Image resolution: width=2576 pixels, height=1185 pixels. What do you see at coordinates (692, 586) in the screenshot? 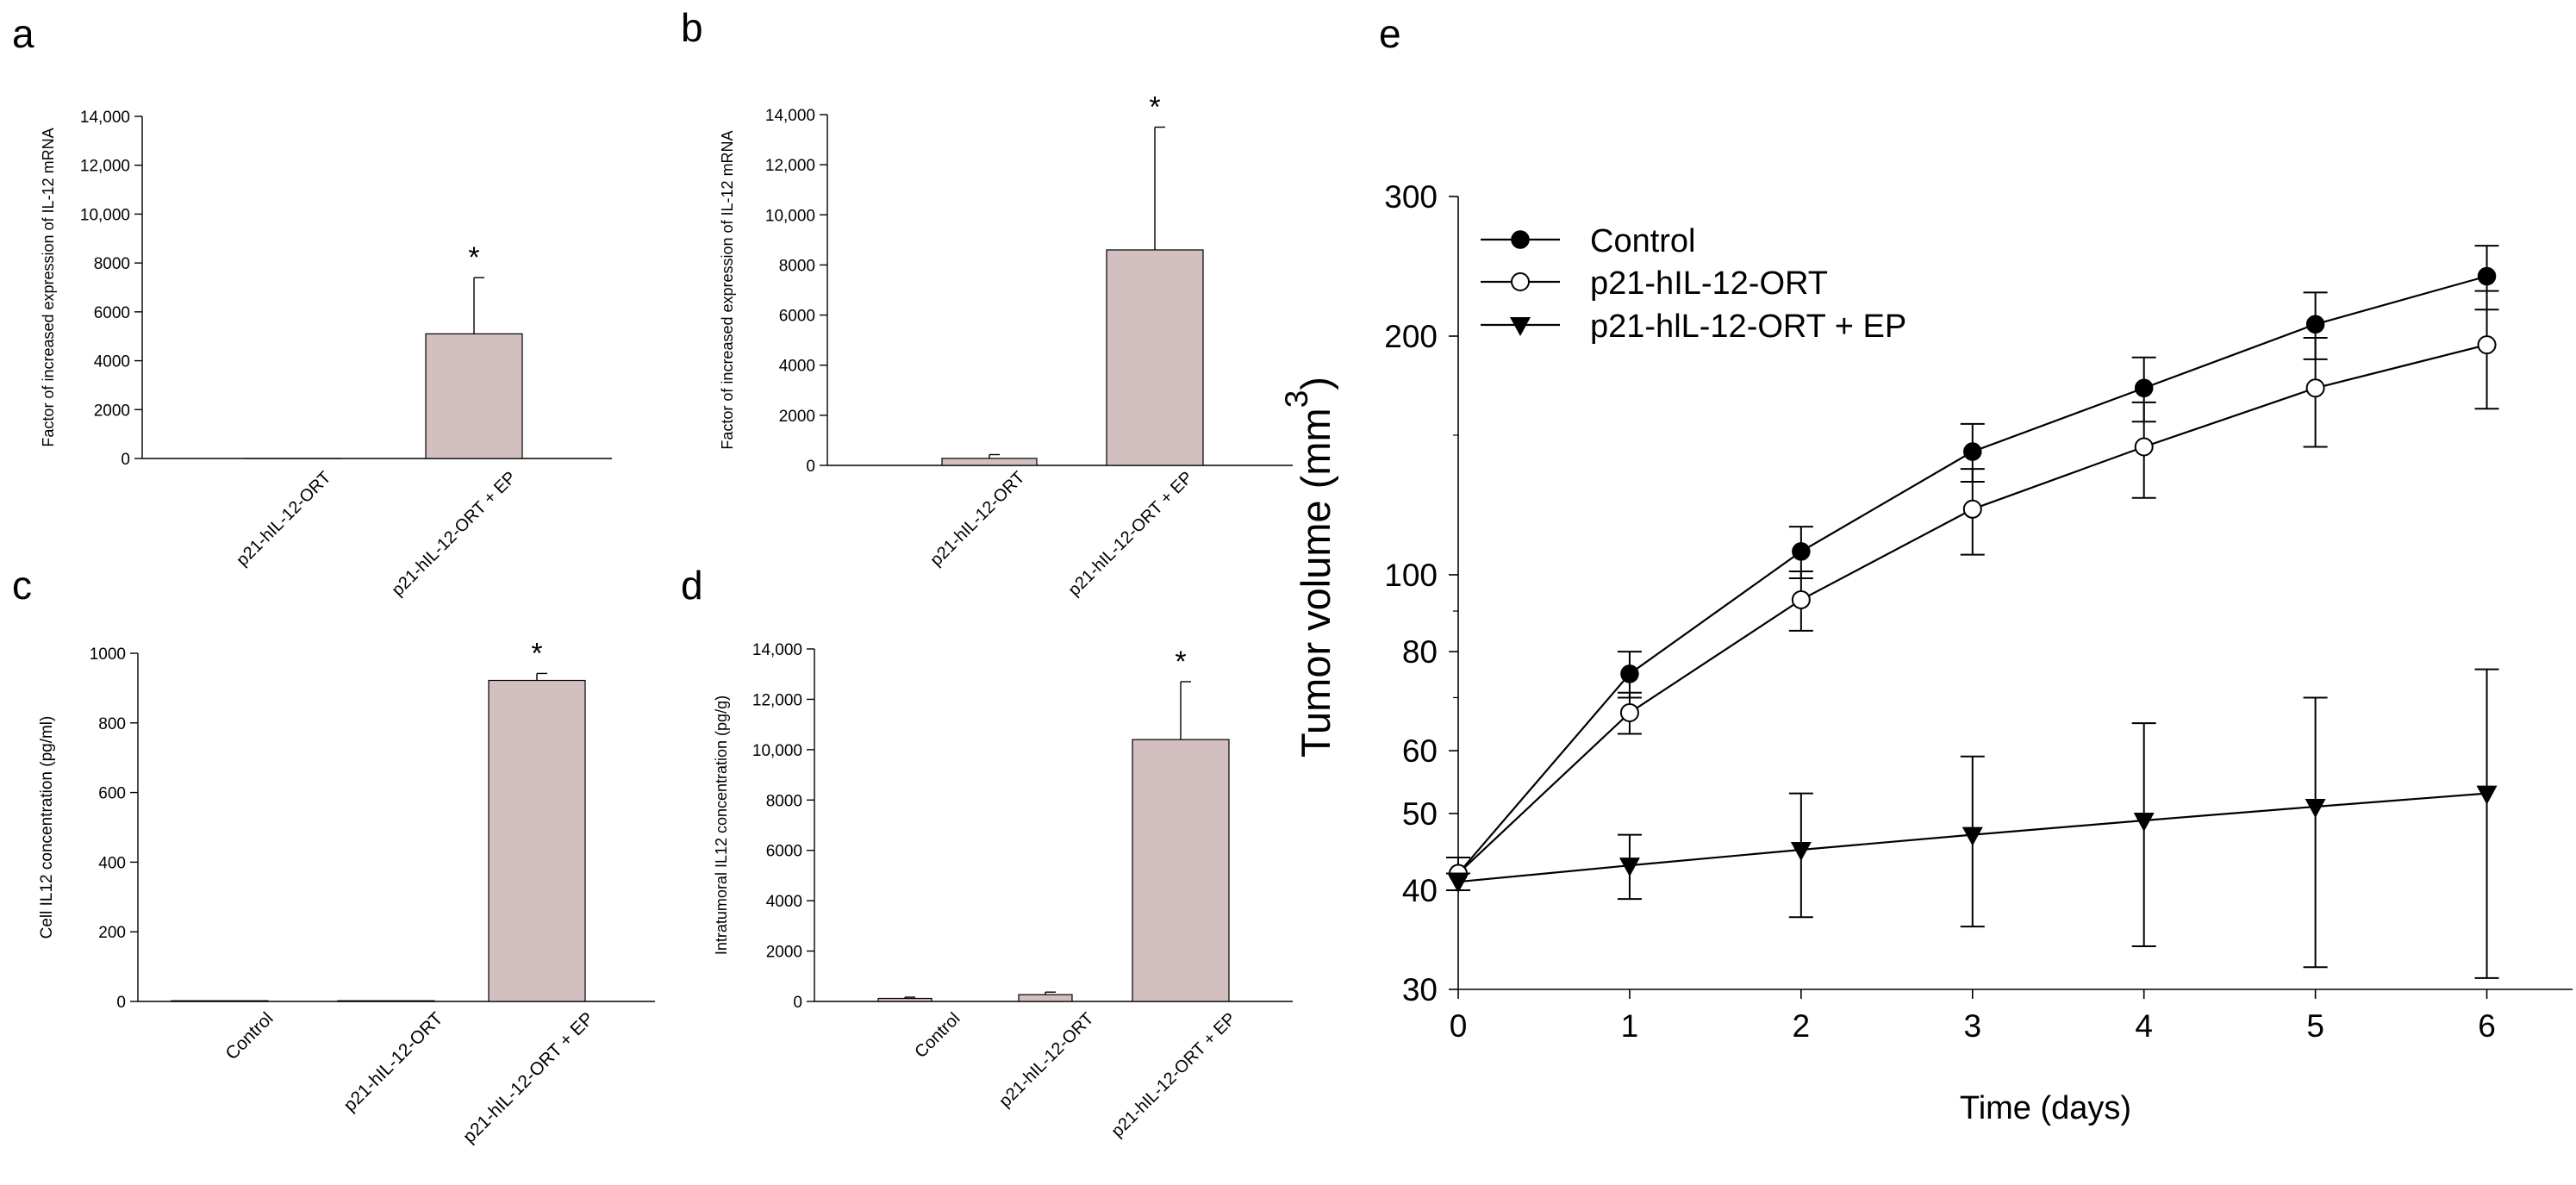
I see `panel-label: d` at bounding box center [692, 586].